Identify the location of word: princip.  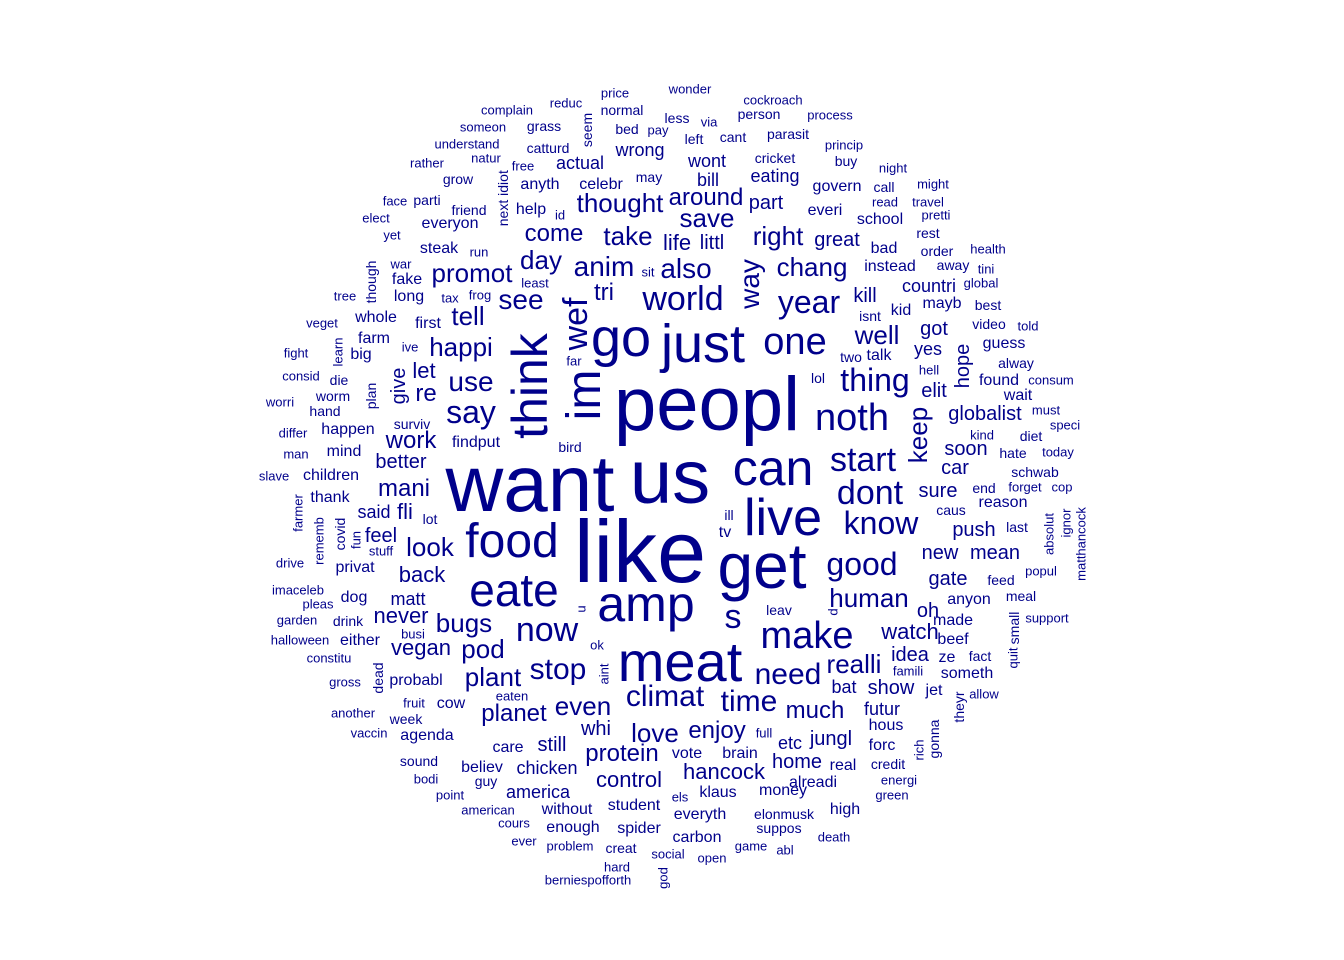
(844, 145).